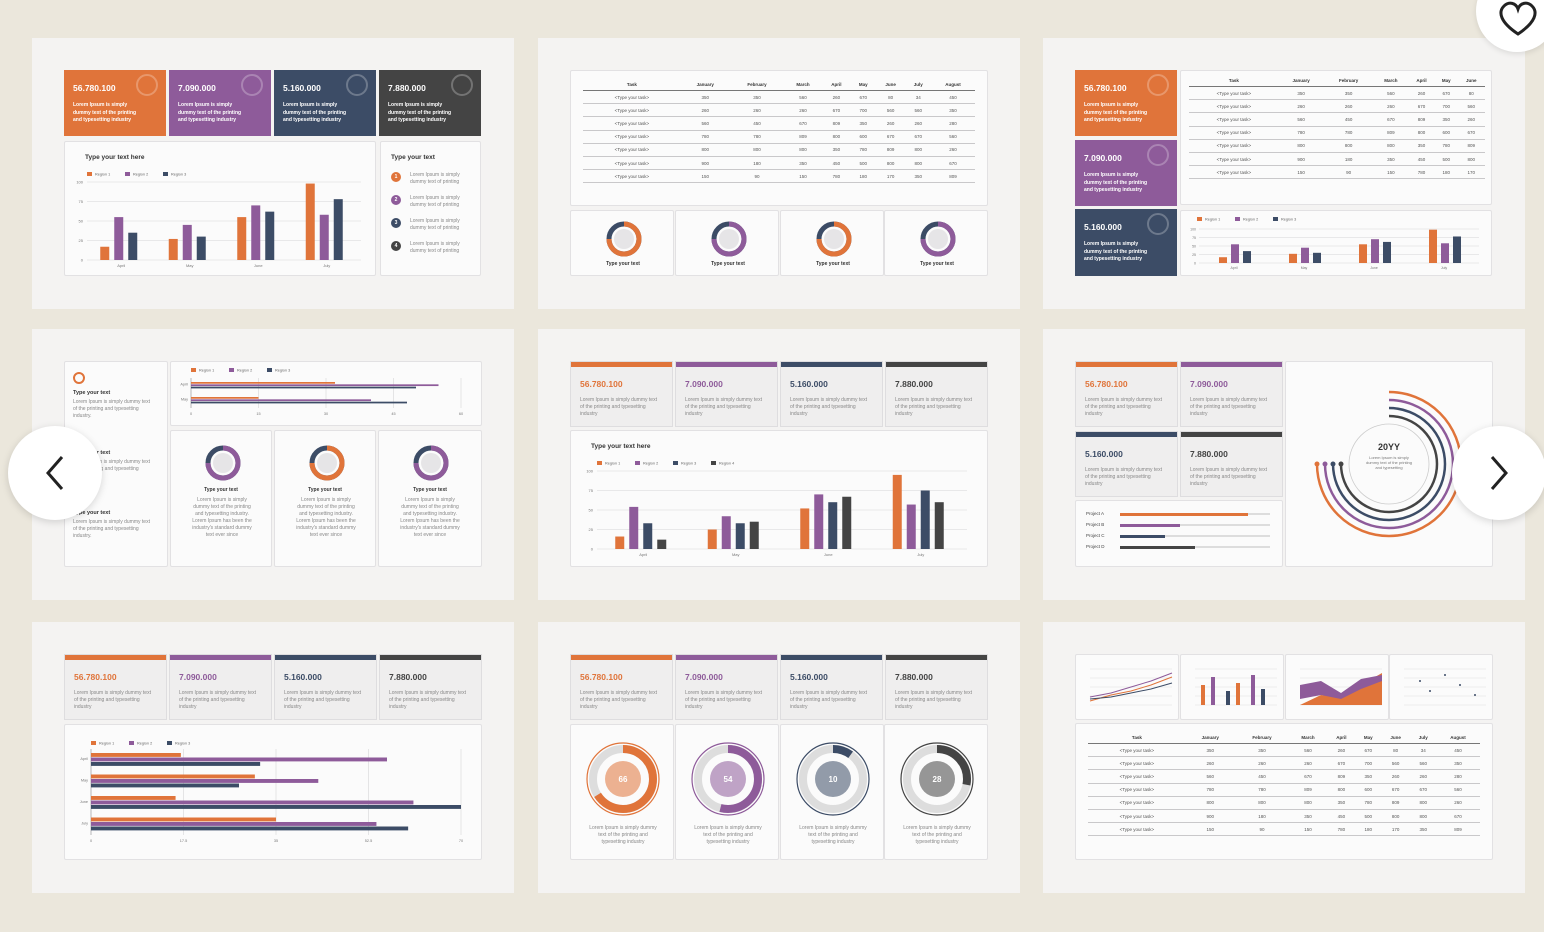  Describe the element at coordinates (413, 157) in the screenshot. I see `side-list-title: Type your text` at that location.